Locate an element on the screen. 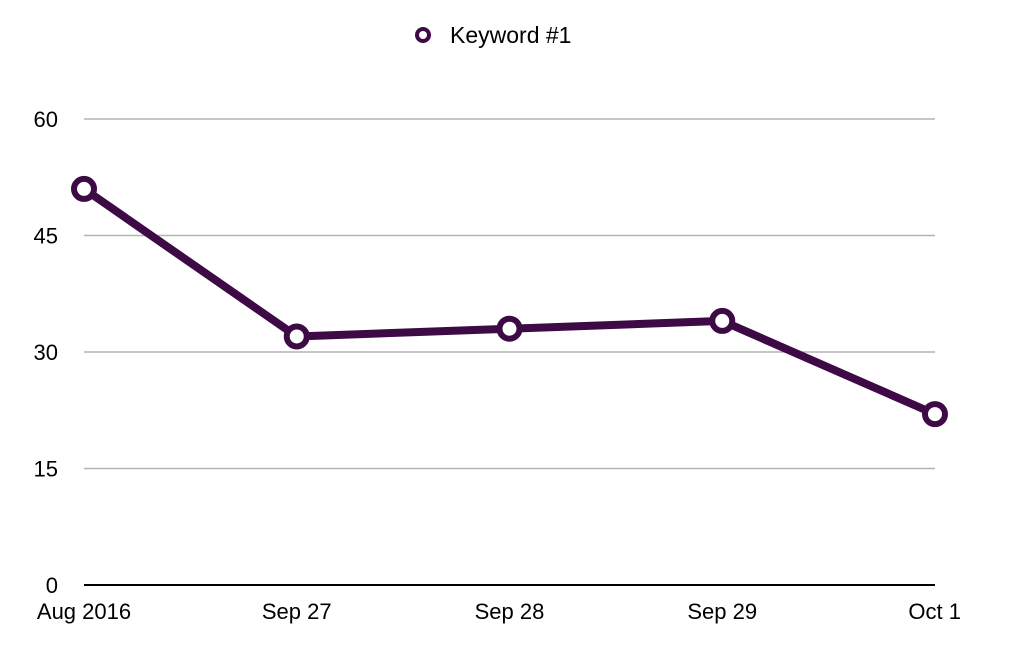 This screenshot has height=663, width=1024. x-tick-label-4: Sep 29 is located at coordinates (722, 611).